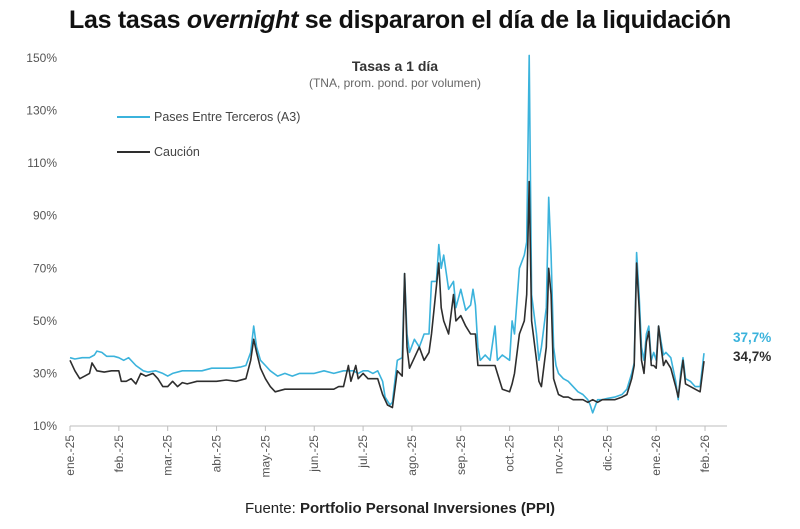  Describe the element at coordinates (558, 454) in the screenshot. I see `x-tick-label: nov.-25` at that location.